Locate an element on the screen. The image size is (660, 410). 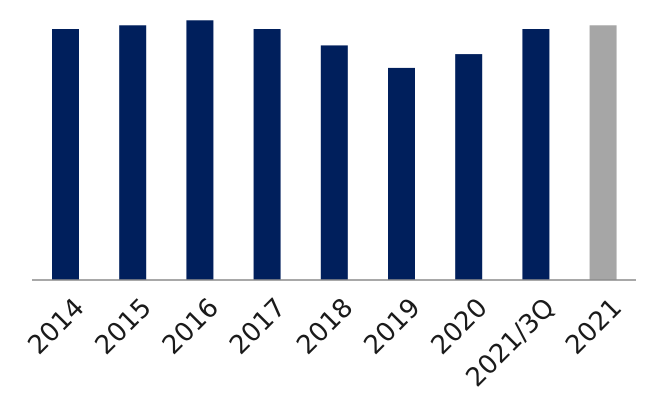
bar-2021-3q is located at coordinates (536, 154).